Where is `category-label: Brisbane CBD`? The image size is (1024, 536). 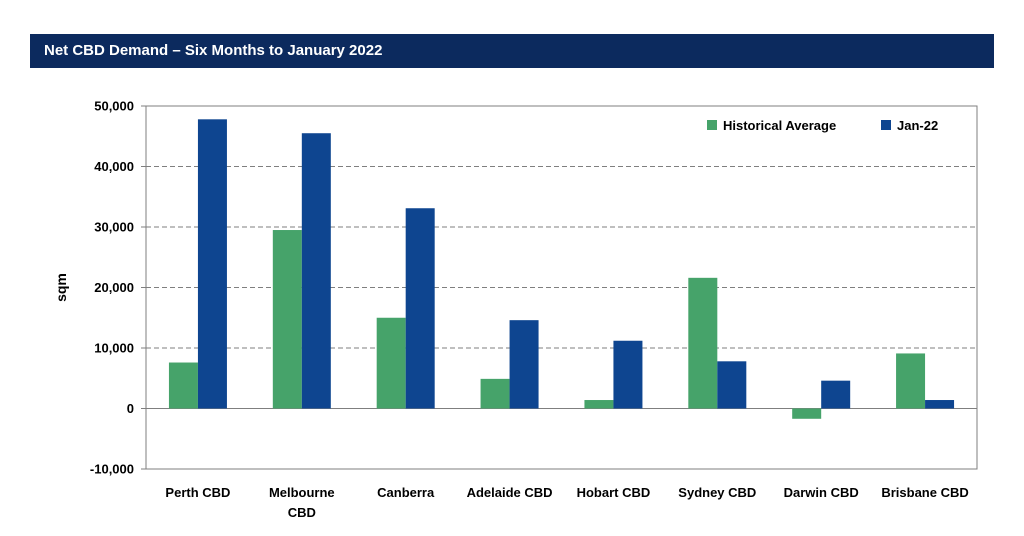 category-label: Brisbane CBD is located at coordinates (924, 492).